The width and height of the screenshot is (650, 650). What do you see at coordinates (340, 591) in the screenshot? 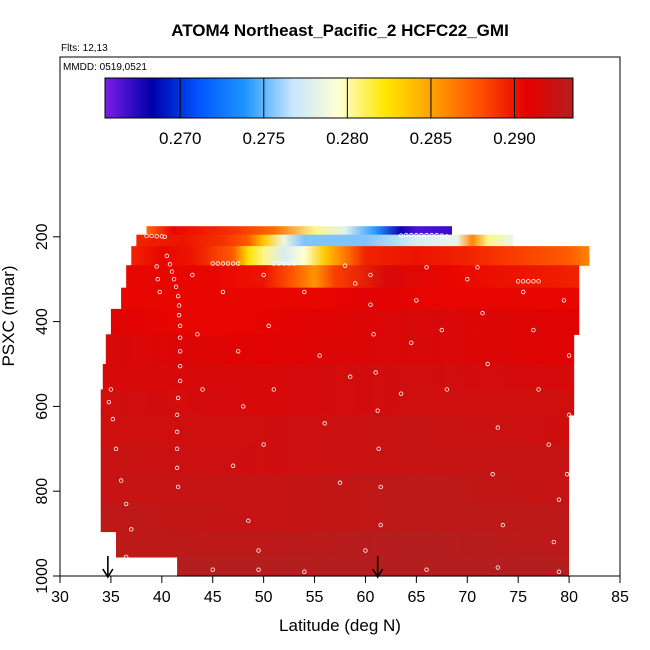
I see `x-axis: 30 35 40 45 50 55 60 65 70 75 80 85` at bounding box center [340, 591].